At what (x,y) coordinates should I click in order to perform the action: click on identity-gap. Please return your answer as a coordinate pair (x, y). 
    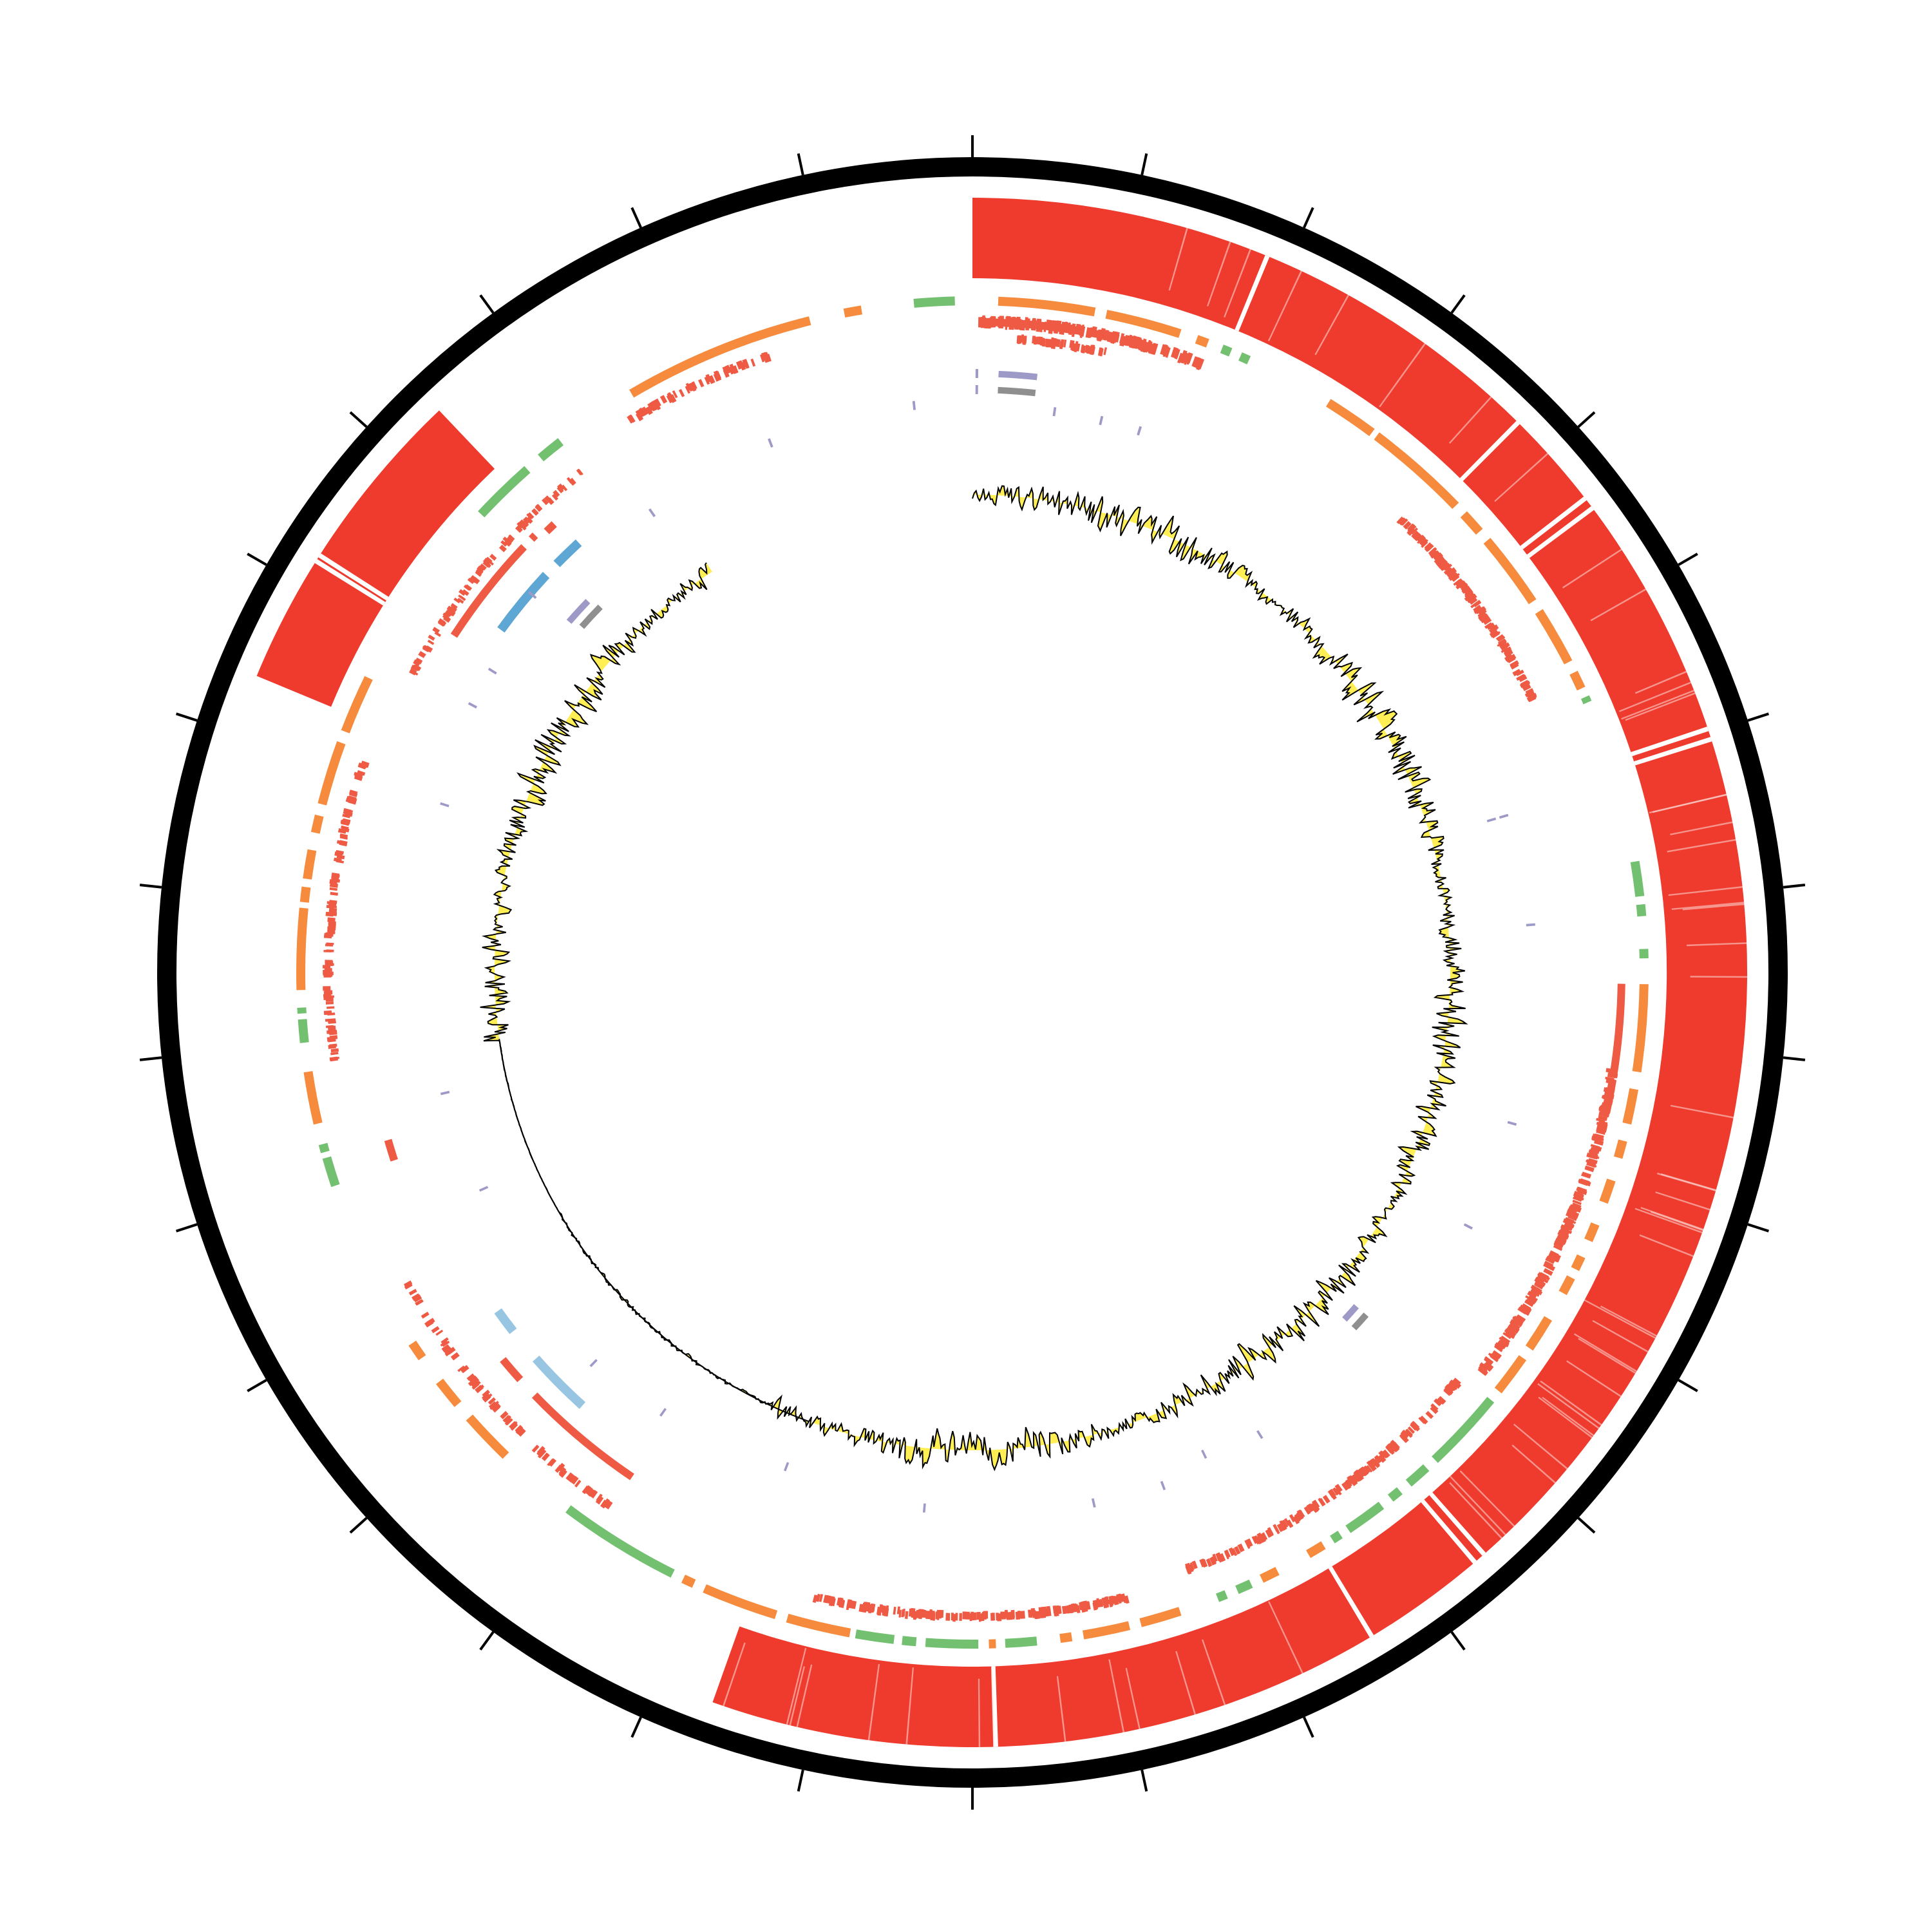
    Looking at the image, I should click on (1449, 1531).